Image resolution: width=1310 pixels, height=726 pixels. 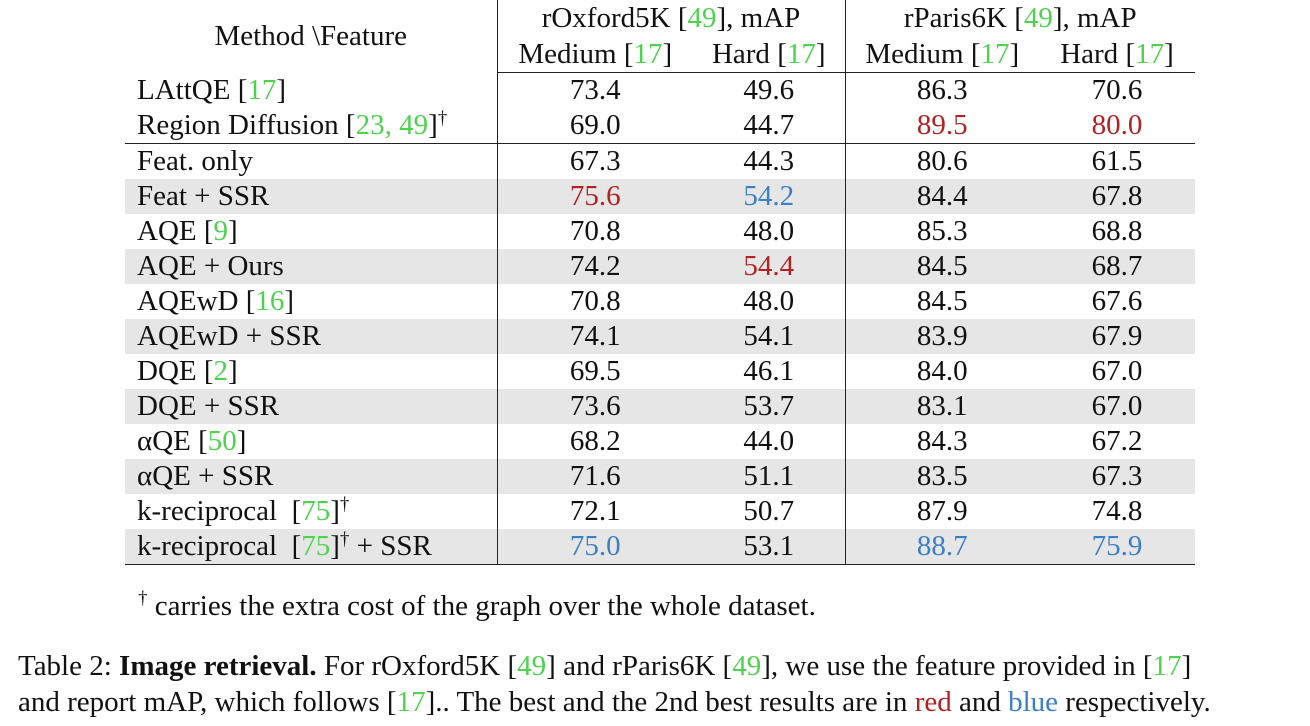 I want to click on value-cell: 50.7, so click(x=769, y=511).